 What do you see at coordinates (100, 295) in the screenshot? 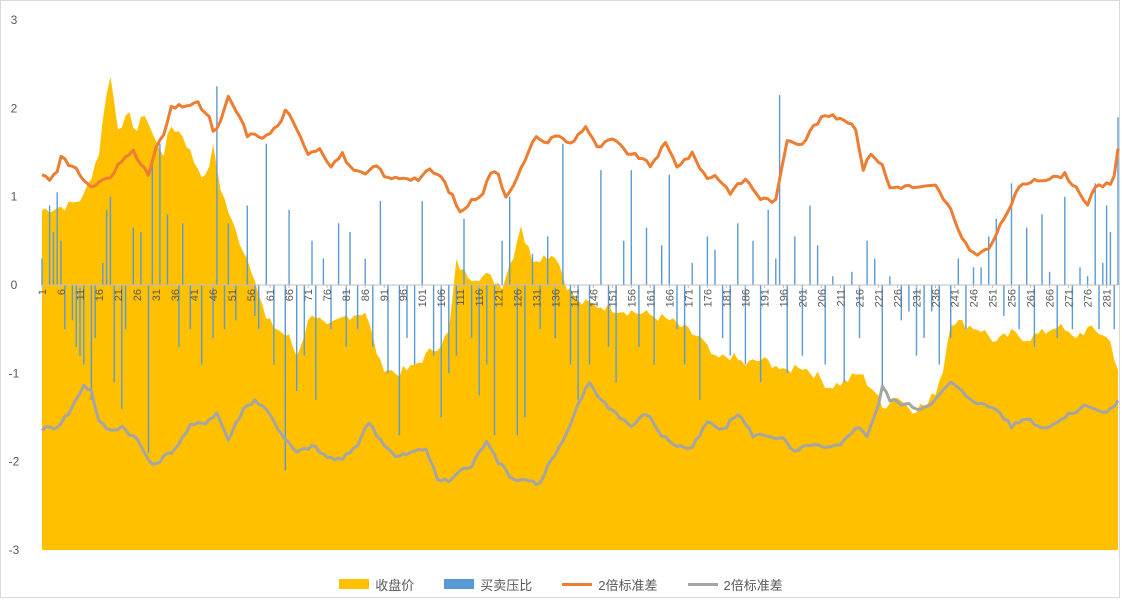
I see `x-tick-label: 16` at bounding box center [100, 295].